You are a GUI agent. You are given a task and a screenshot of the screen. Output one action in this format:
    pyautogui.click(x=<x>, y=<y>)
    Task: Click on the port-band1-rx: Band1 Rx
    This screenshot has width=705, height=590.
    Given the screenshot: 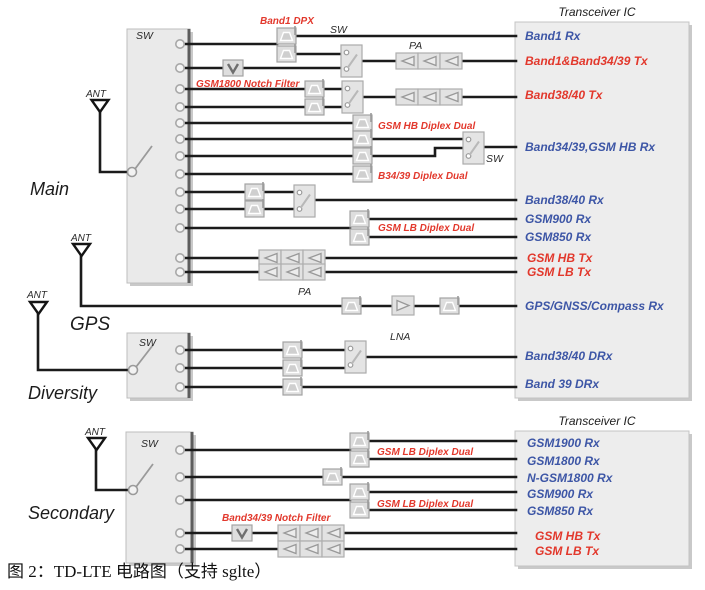 What is the action you would take?
    pyautogui.click(x=553, y=36)
    